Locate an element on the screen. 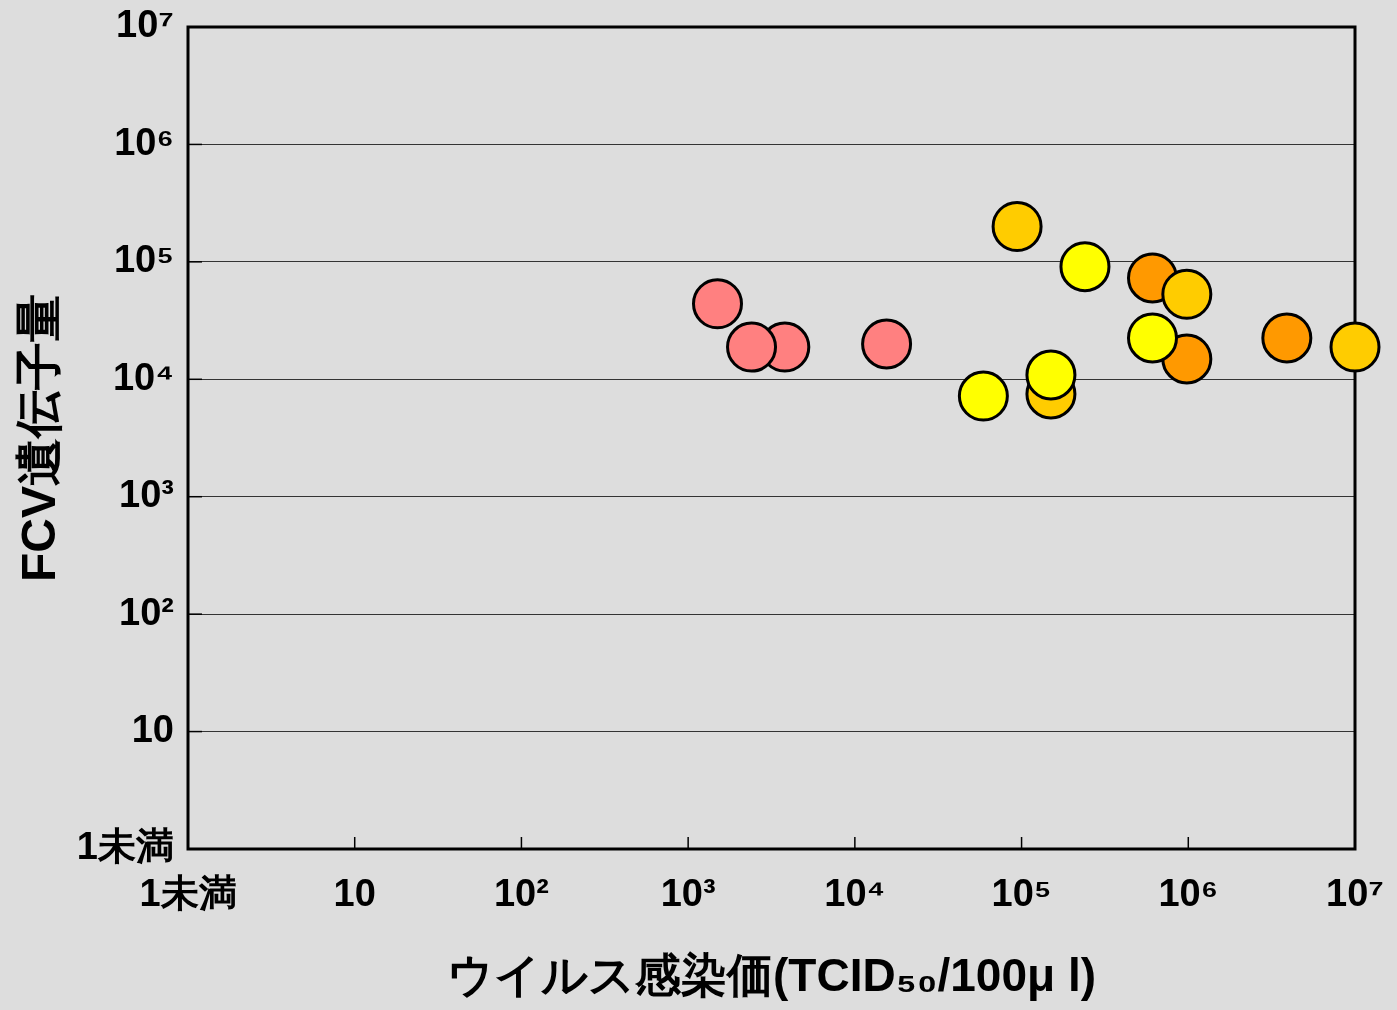 This screenshot has height=1010, width=1397. x-tick-label: 10² is located at coordinates (521, 893).